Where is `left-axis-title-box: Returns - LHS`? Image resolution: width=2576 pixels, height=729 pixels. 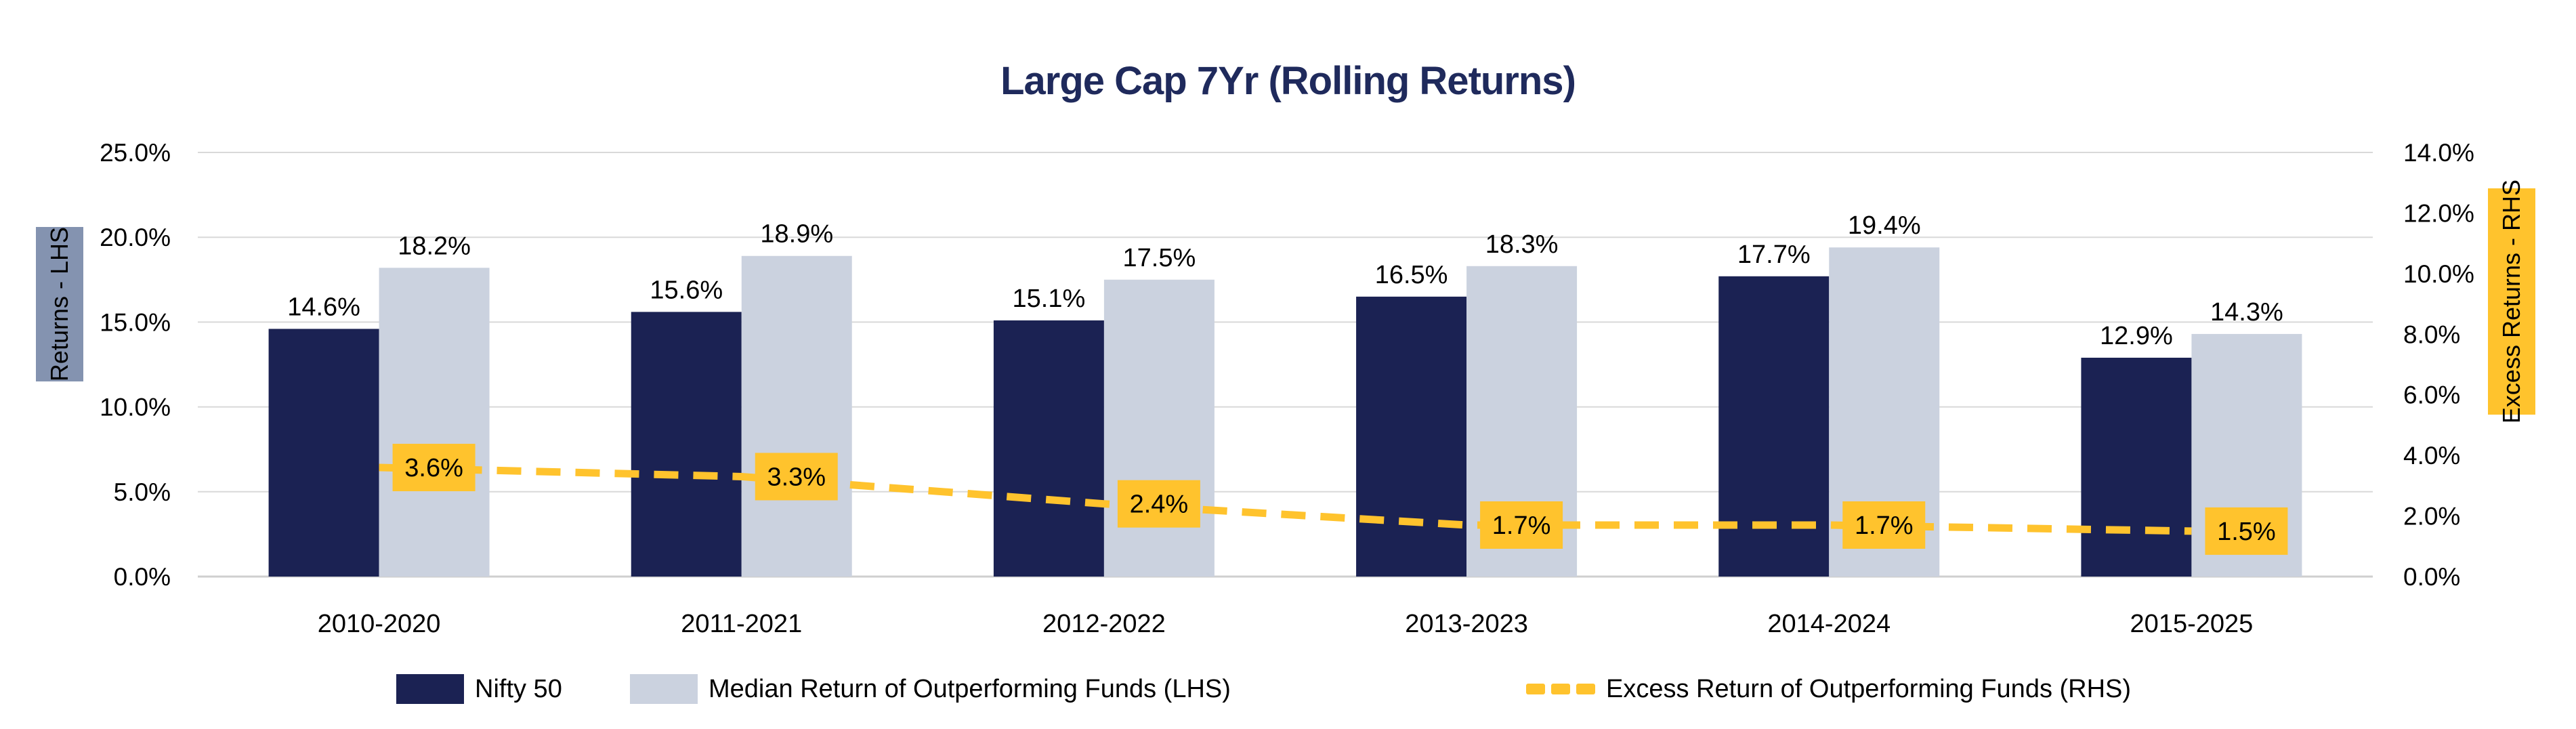
left-axis-title-box: Returns - LHS is located at coordinates (59, 304).